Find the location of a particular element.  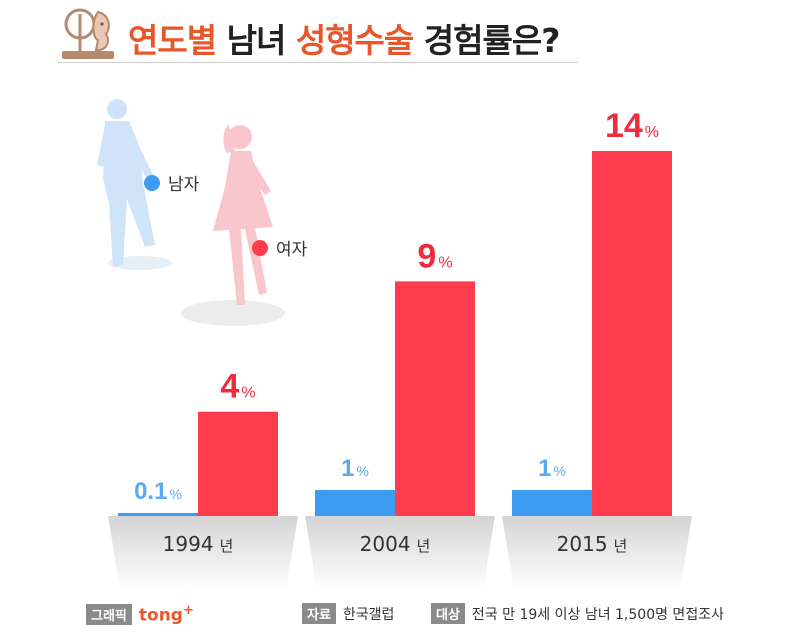

target-tag: 대상 is located at coordinates (448, 613).